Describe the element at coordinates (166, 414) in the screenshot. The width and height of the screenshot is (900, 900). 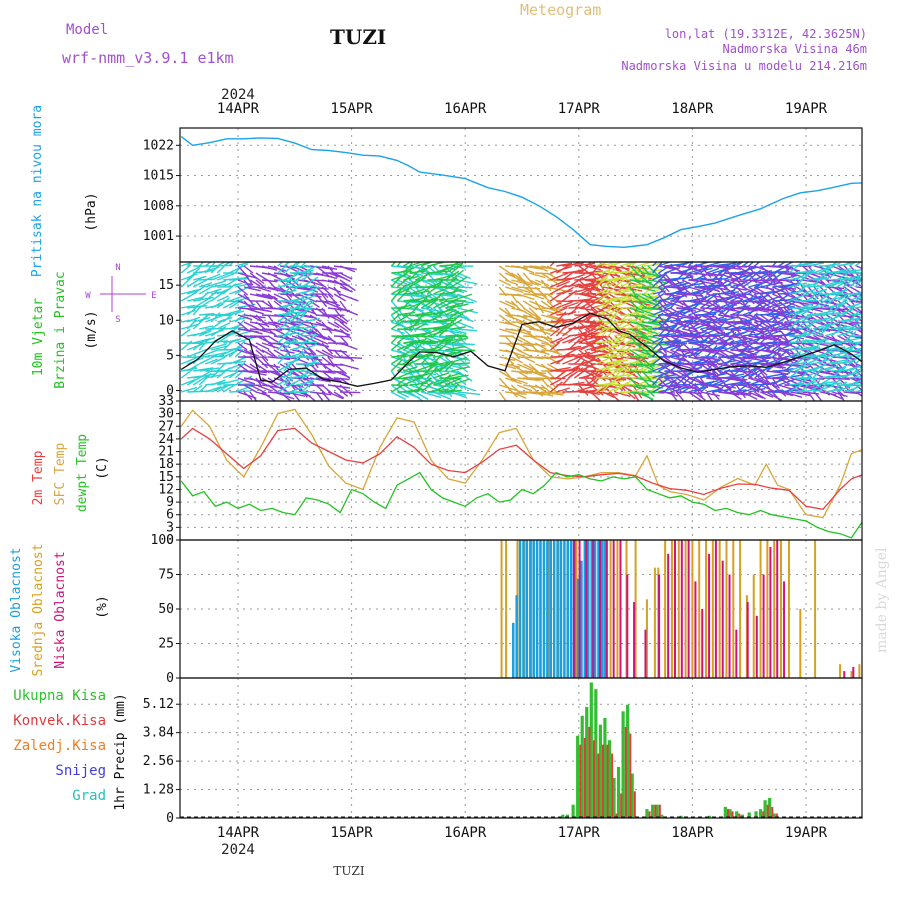
I see `y-tick-label: 30` at that location.